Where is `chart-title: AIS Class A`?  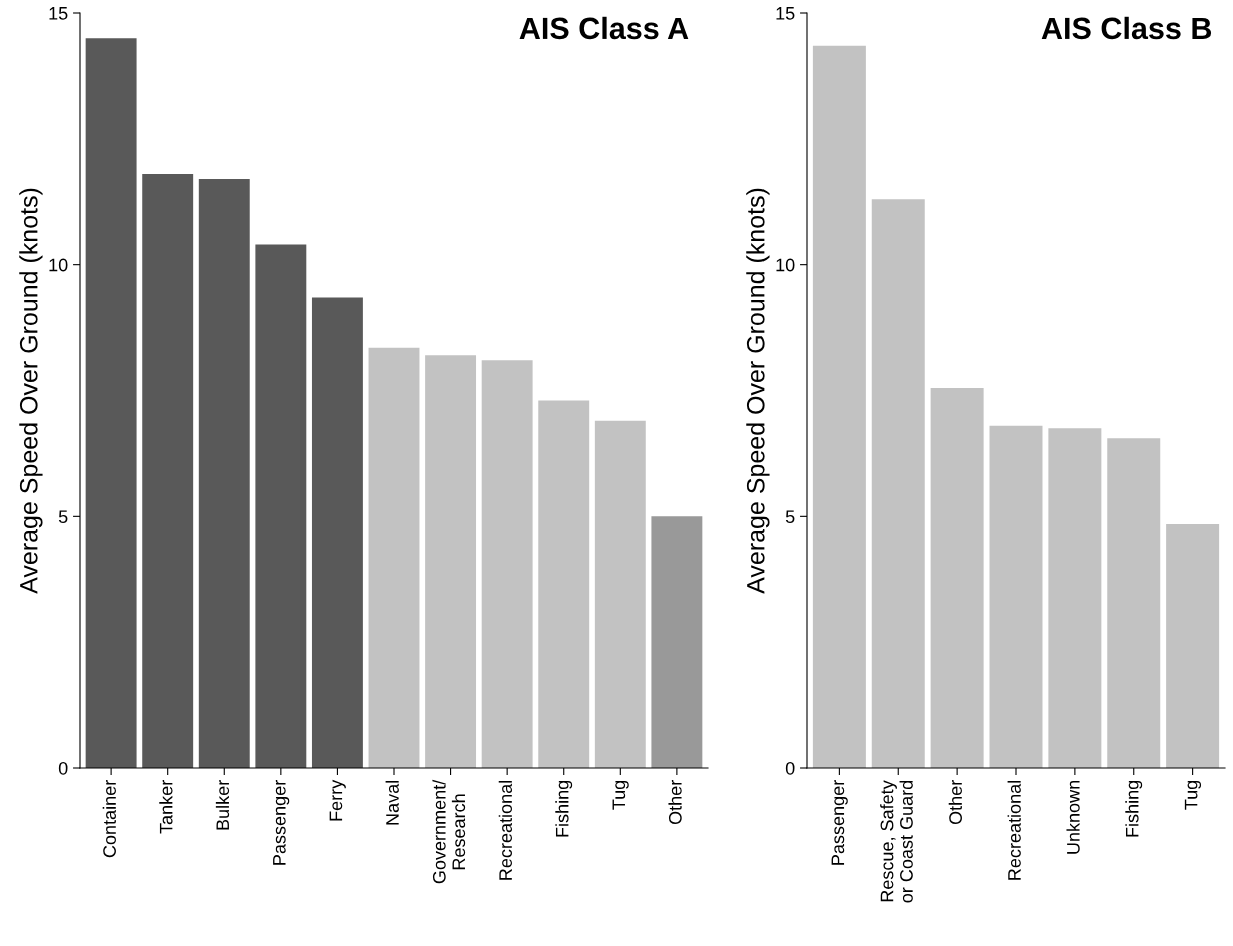
chart-title: AIS Class A is located at coordinates (604, 28).